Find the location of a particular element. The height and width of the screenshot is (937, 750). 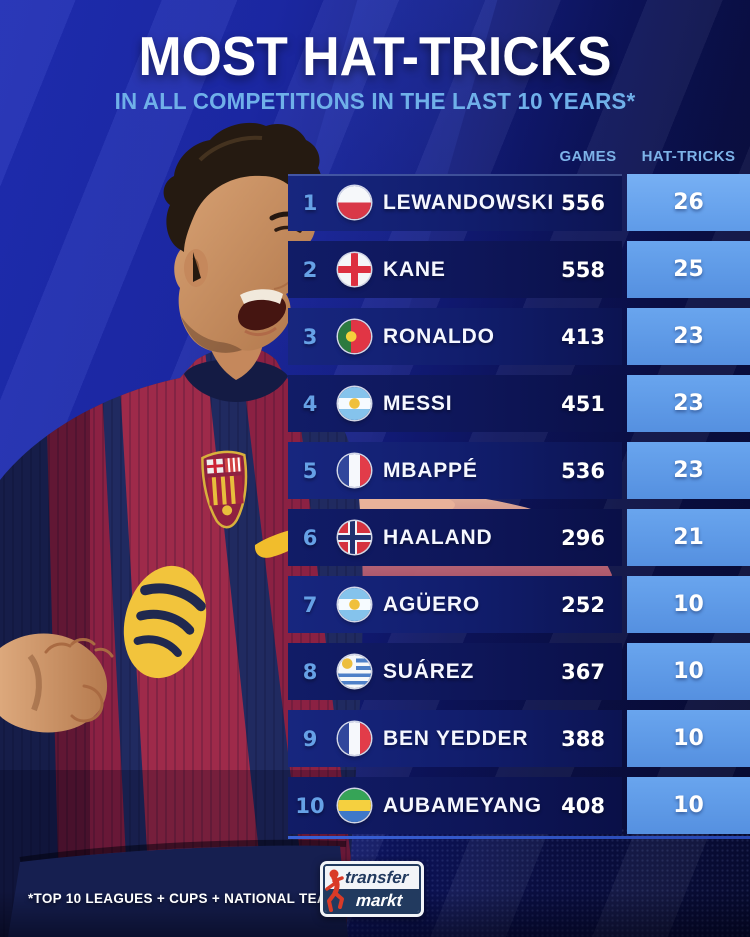

rank-value: 10 is located at coordinates (310, 805).